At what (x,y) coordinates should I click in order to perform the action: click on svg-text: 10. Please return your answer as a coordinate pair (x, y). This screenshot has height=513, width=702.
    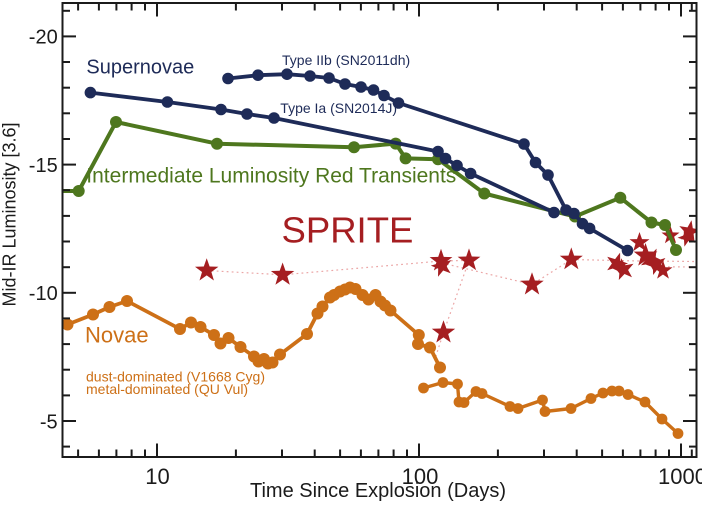
    Looking at the image, I should click on (157, 476).